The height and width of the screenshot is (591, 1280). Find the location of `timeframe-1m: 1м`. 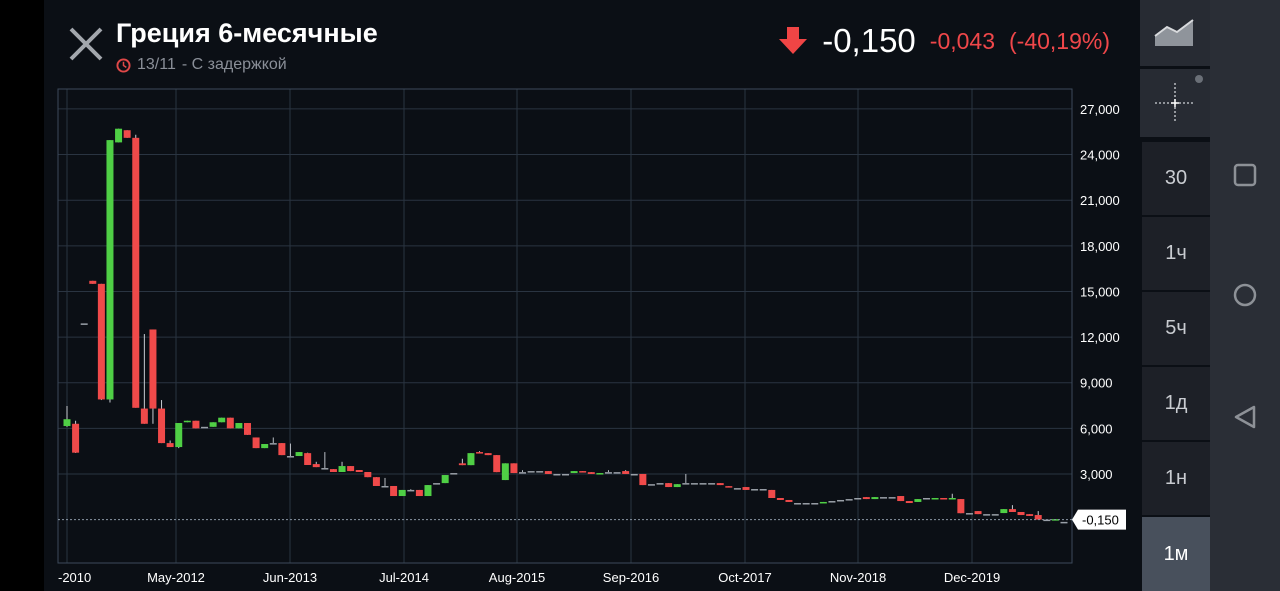

timeframe-1m: 1м is located at coordinates (1176, 554).